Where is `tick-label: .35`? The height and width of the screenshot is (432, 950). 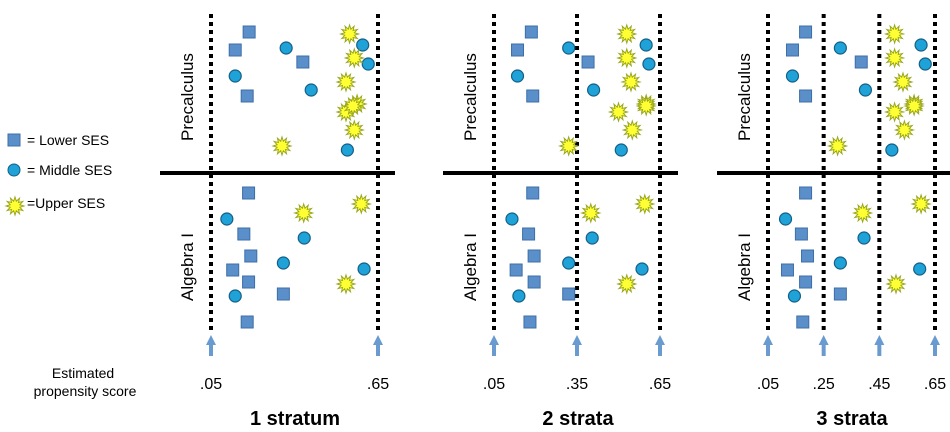 tick-label: .35 is located at coordinates (577, 384).